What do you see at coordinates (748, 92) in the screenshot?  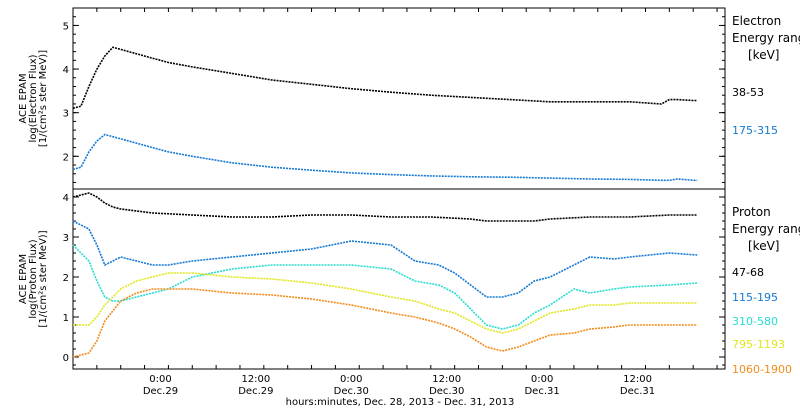 I see `electron-legend-item: 38-53` at bounding box center [748, 92].